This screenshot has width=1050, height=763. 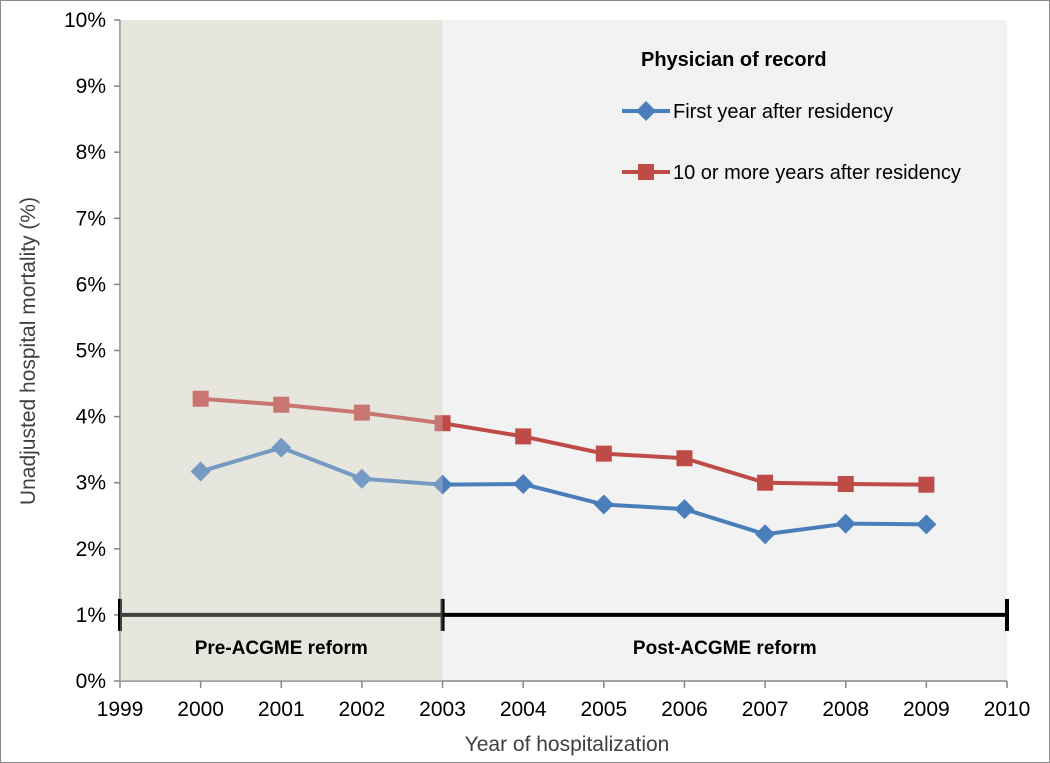 What do you see at coordinates (603, 709) in the screenshot?
I see `x-tick-label: 2005` at bounding box center [603, 709].